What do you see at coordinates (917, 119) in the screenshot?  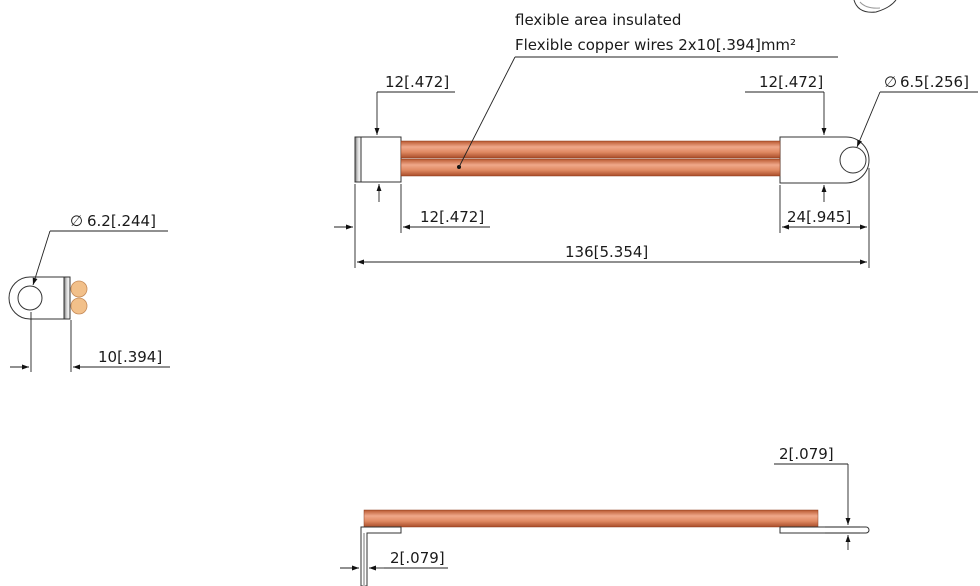 I see `dim-hole-right` at bounding box center [917, 119].